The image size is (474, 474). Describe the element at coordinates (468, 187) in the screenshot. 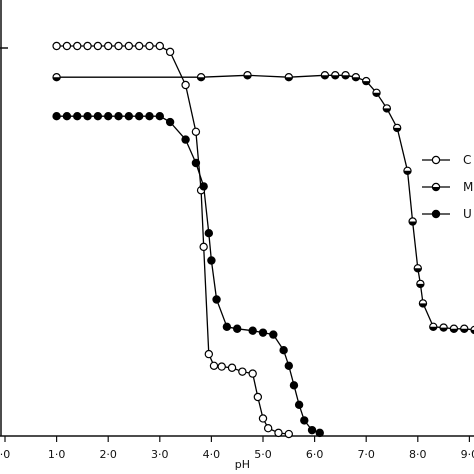

I see `legend-label: M` at that location.